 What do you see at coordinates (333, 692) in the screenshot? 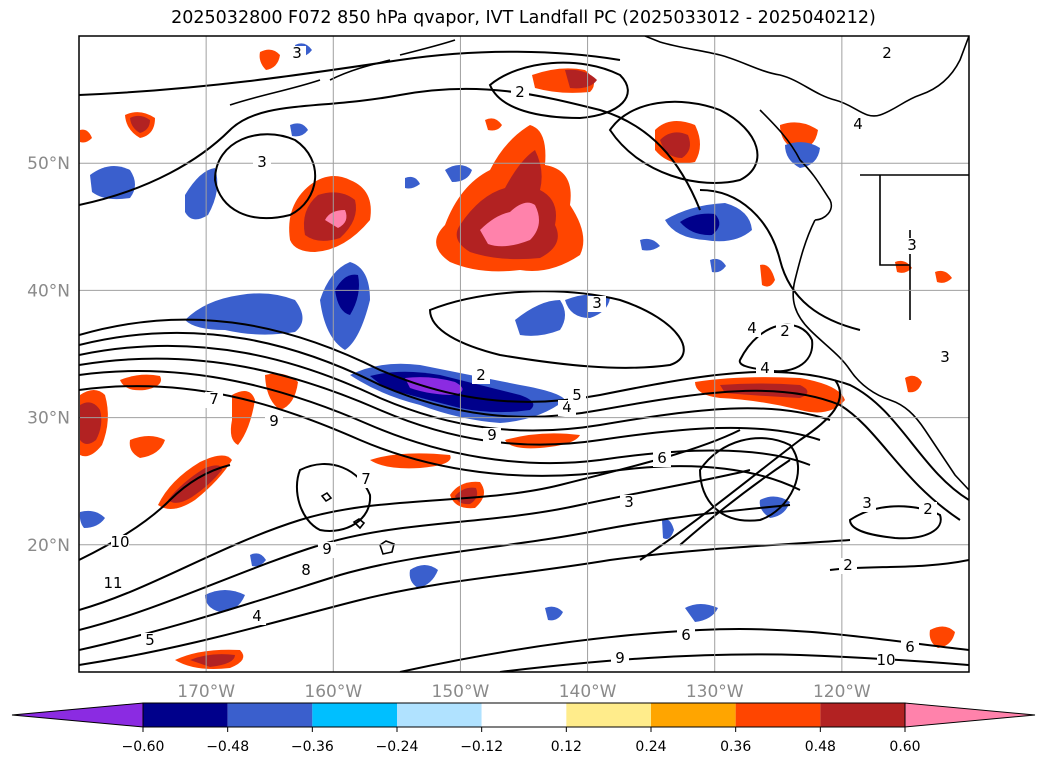
I see `longitude-label: 160°W` at bounding box center [333, 692].